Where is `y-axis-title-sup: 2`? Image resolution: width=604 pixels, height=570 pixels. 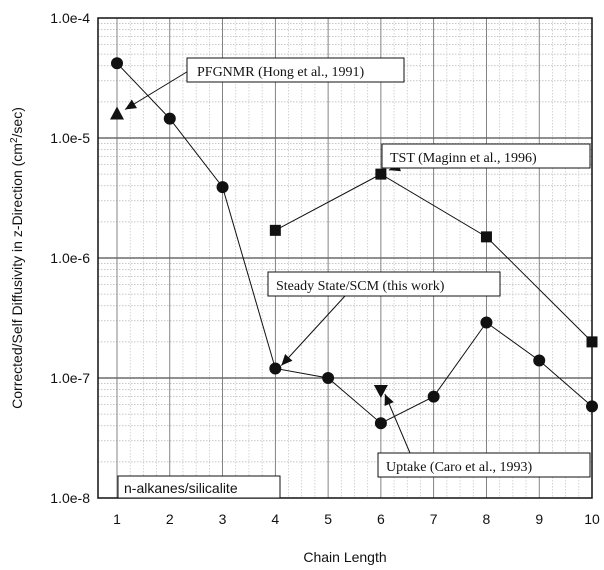 y-axis-title-sup: 2 is located at coordinates (14, 140).